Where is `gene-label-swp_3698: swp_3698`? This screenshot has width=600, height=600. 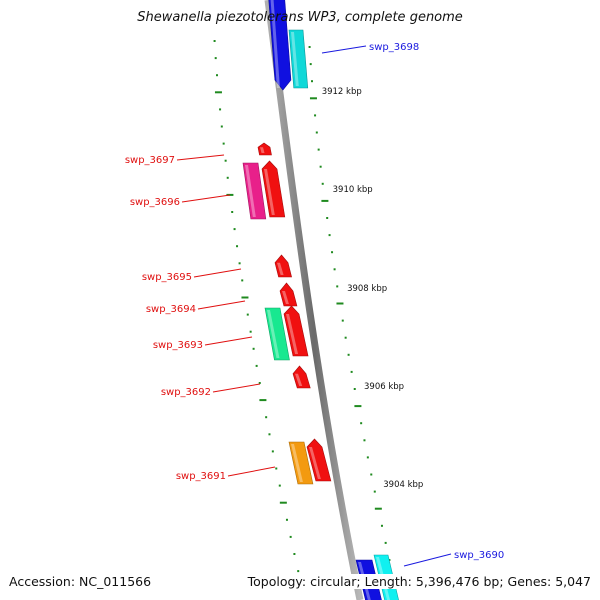 gene-label-swp_3698: swp_3698 is located at coordinates (394, 47).